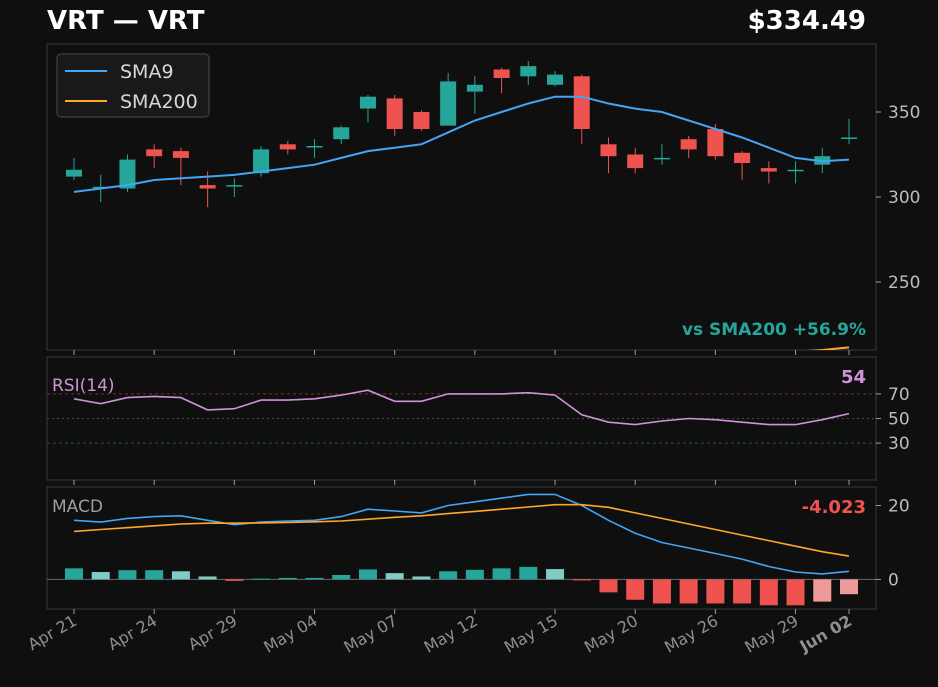 The width and height of the screenshot is (938, 687). What do you see at coordinates (290, 634) in the screenshot?
I see `date-tick-label: May 04` at bounding box center [290, 634].